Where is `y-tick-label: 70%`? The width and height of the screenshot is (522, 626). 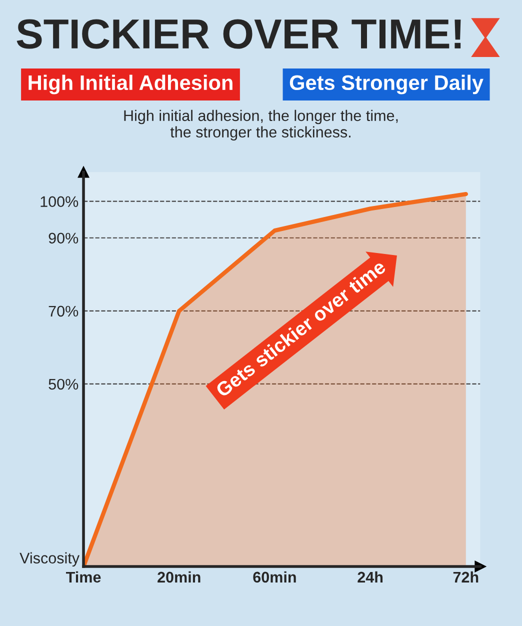 y-tick-label: 70% is located at coordinates (63, 311).